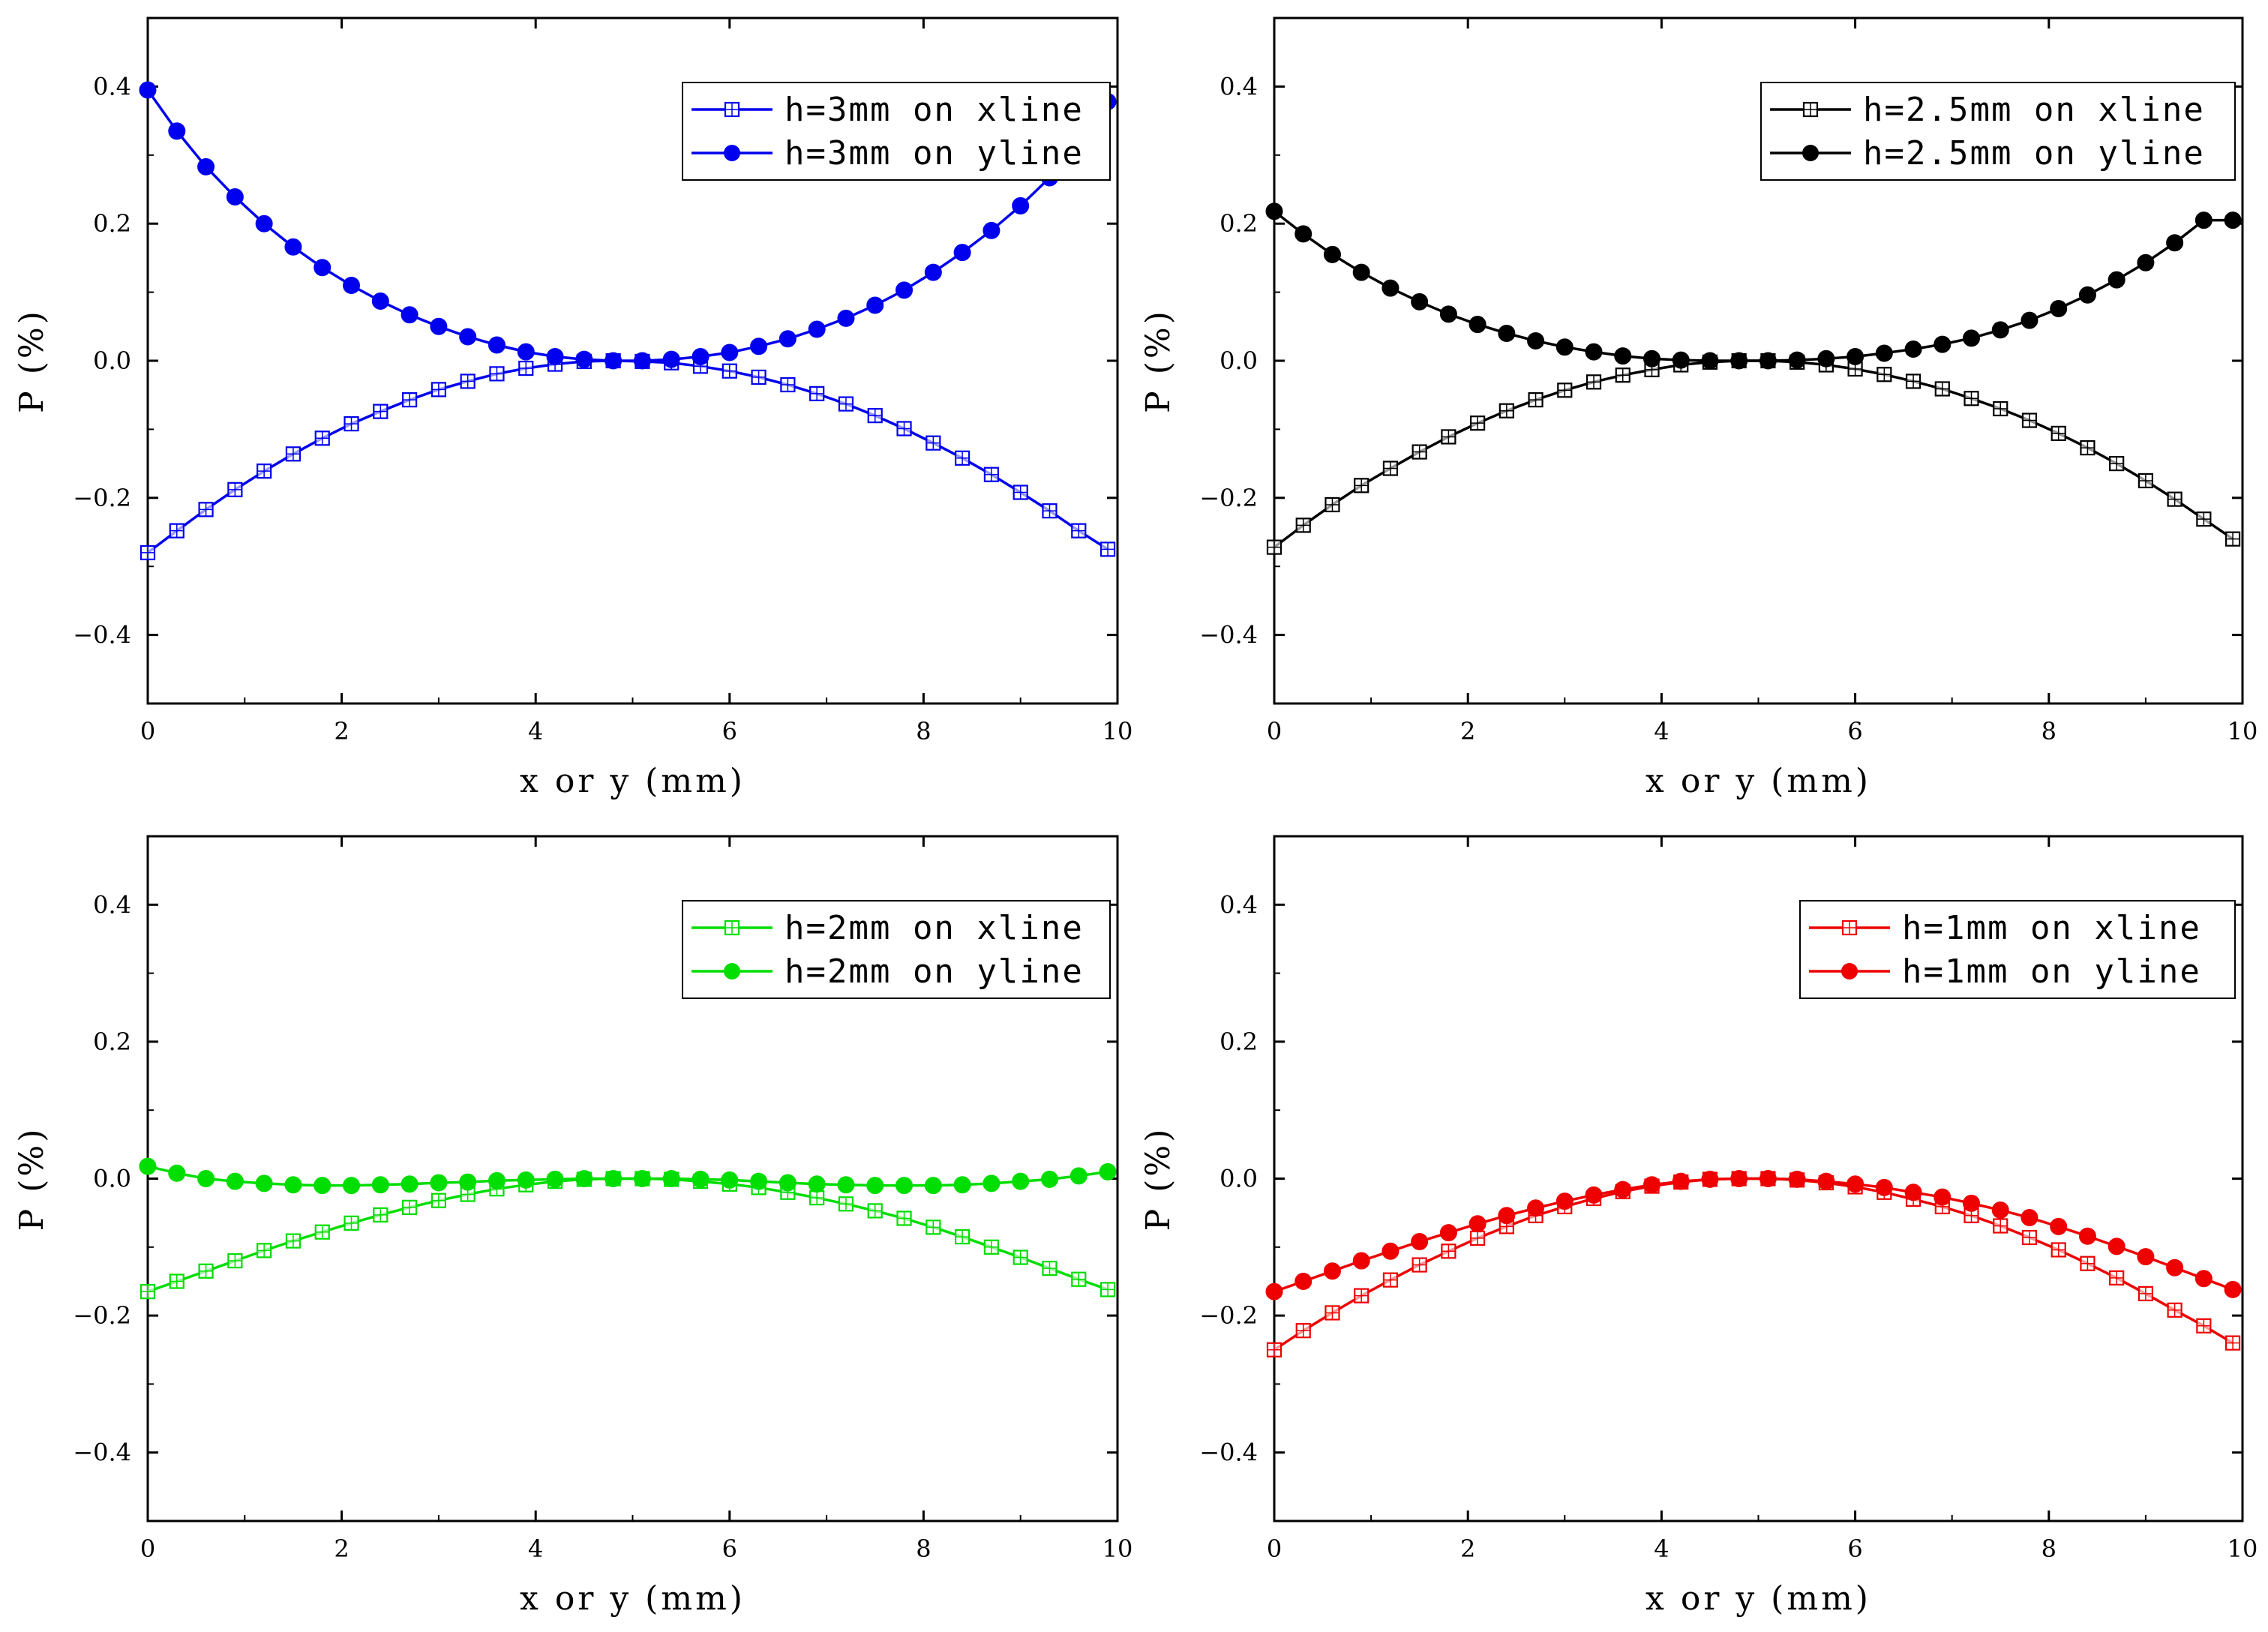 The image size is (2268, 1632). Describe the element at coordinates (923, 731) in the screenshot. I see `x-tick-label: 8` at that location.